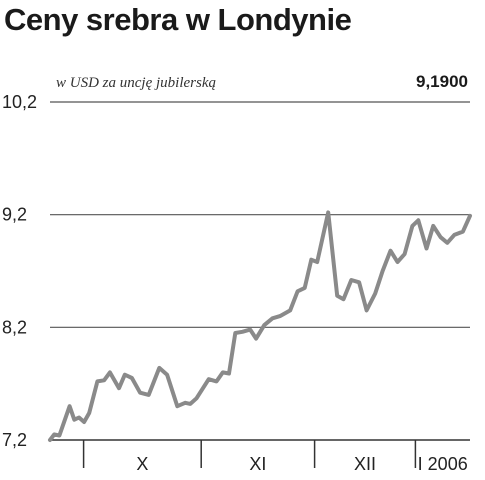 Image resolution: width=485 pixels, height=480 pixels. Describe the element at coordinates (178, 19) in the screenshot. I see `chart-title: Ceny srebra w Londynie` at that location.